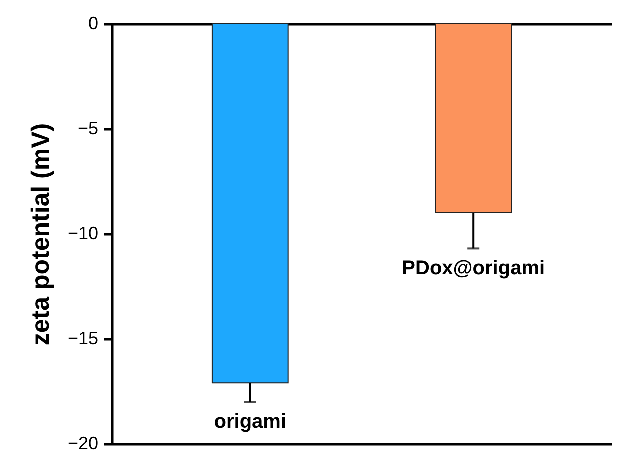 The width and height of the screenshot is (620, 454). Describe the element at coordinates (40, 234) in the screenshot. I see `y-axis-title: zeta potential (mV)` at that location.